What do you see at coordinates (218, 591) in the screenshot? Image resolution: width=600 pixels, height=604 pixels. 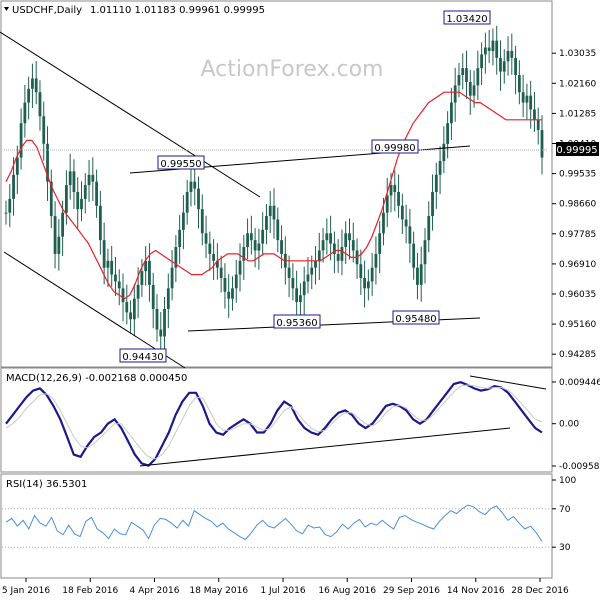 I see `x-tick-label: 18 May 2016` at bounding box center [218, 591].